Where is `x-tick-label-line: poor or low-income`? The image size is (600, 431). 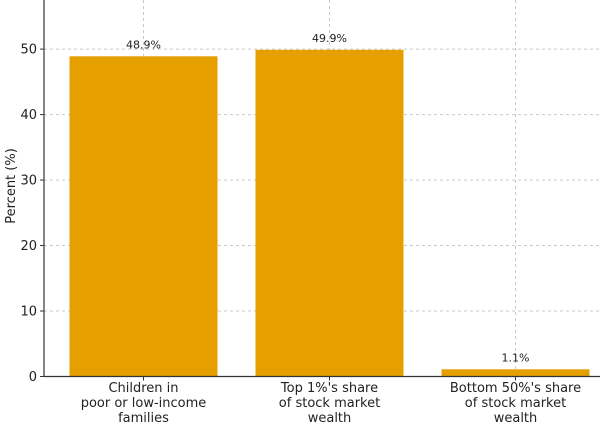 x-tick-label-line: poor or low-income is located at coordinates (144, 403).